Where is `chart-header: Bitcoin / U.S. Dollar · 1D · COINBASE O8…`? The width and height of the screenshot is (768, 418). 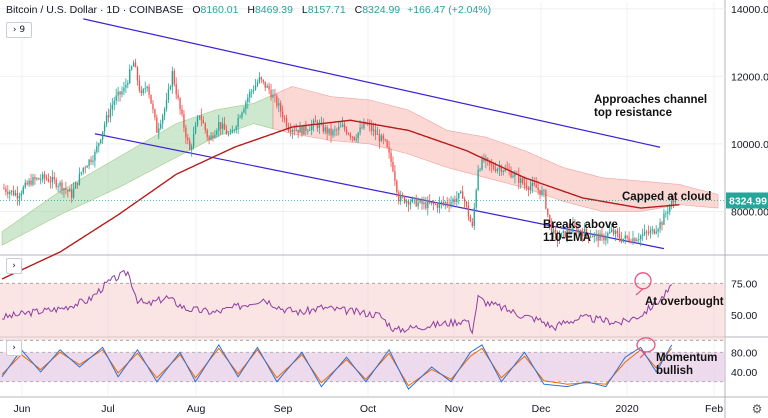
chart-header: Bitcoin / U.S. Dollar · 1D · COINBASE O8… is located at coordinates (248, 10).